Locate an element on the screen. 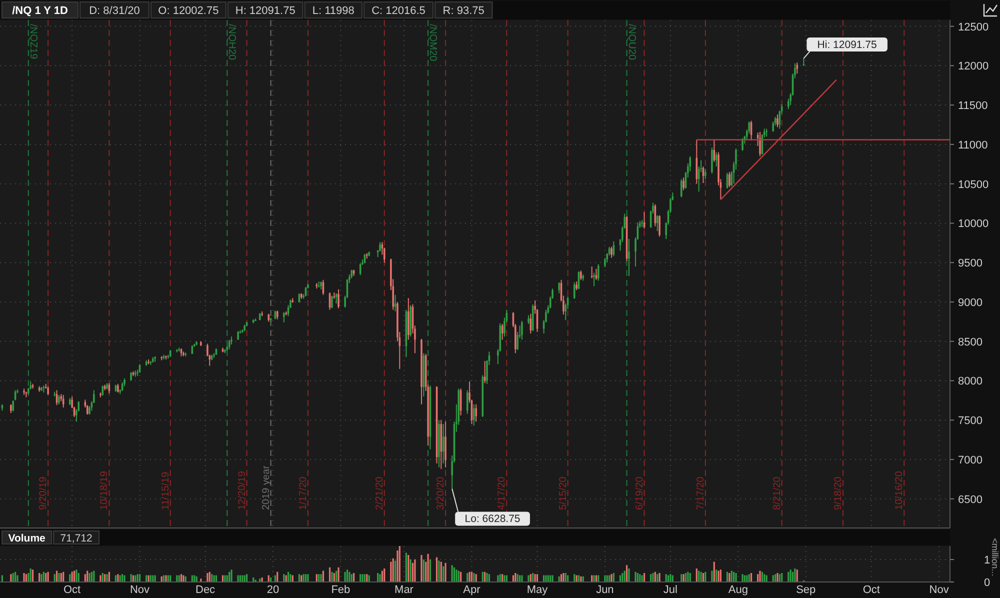 The width and height of the screenshot is (1000, 598). y-tick-label: 9500 is located at coordinates (970, 264).